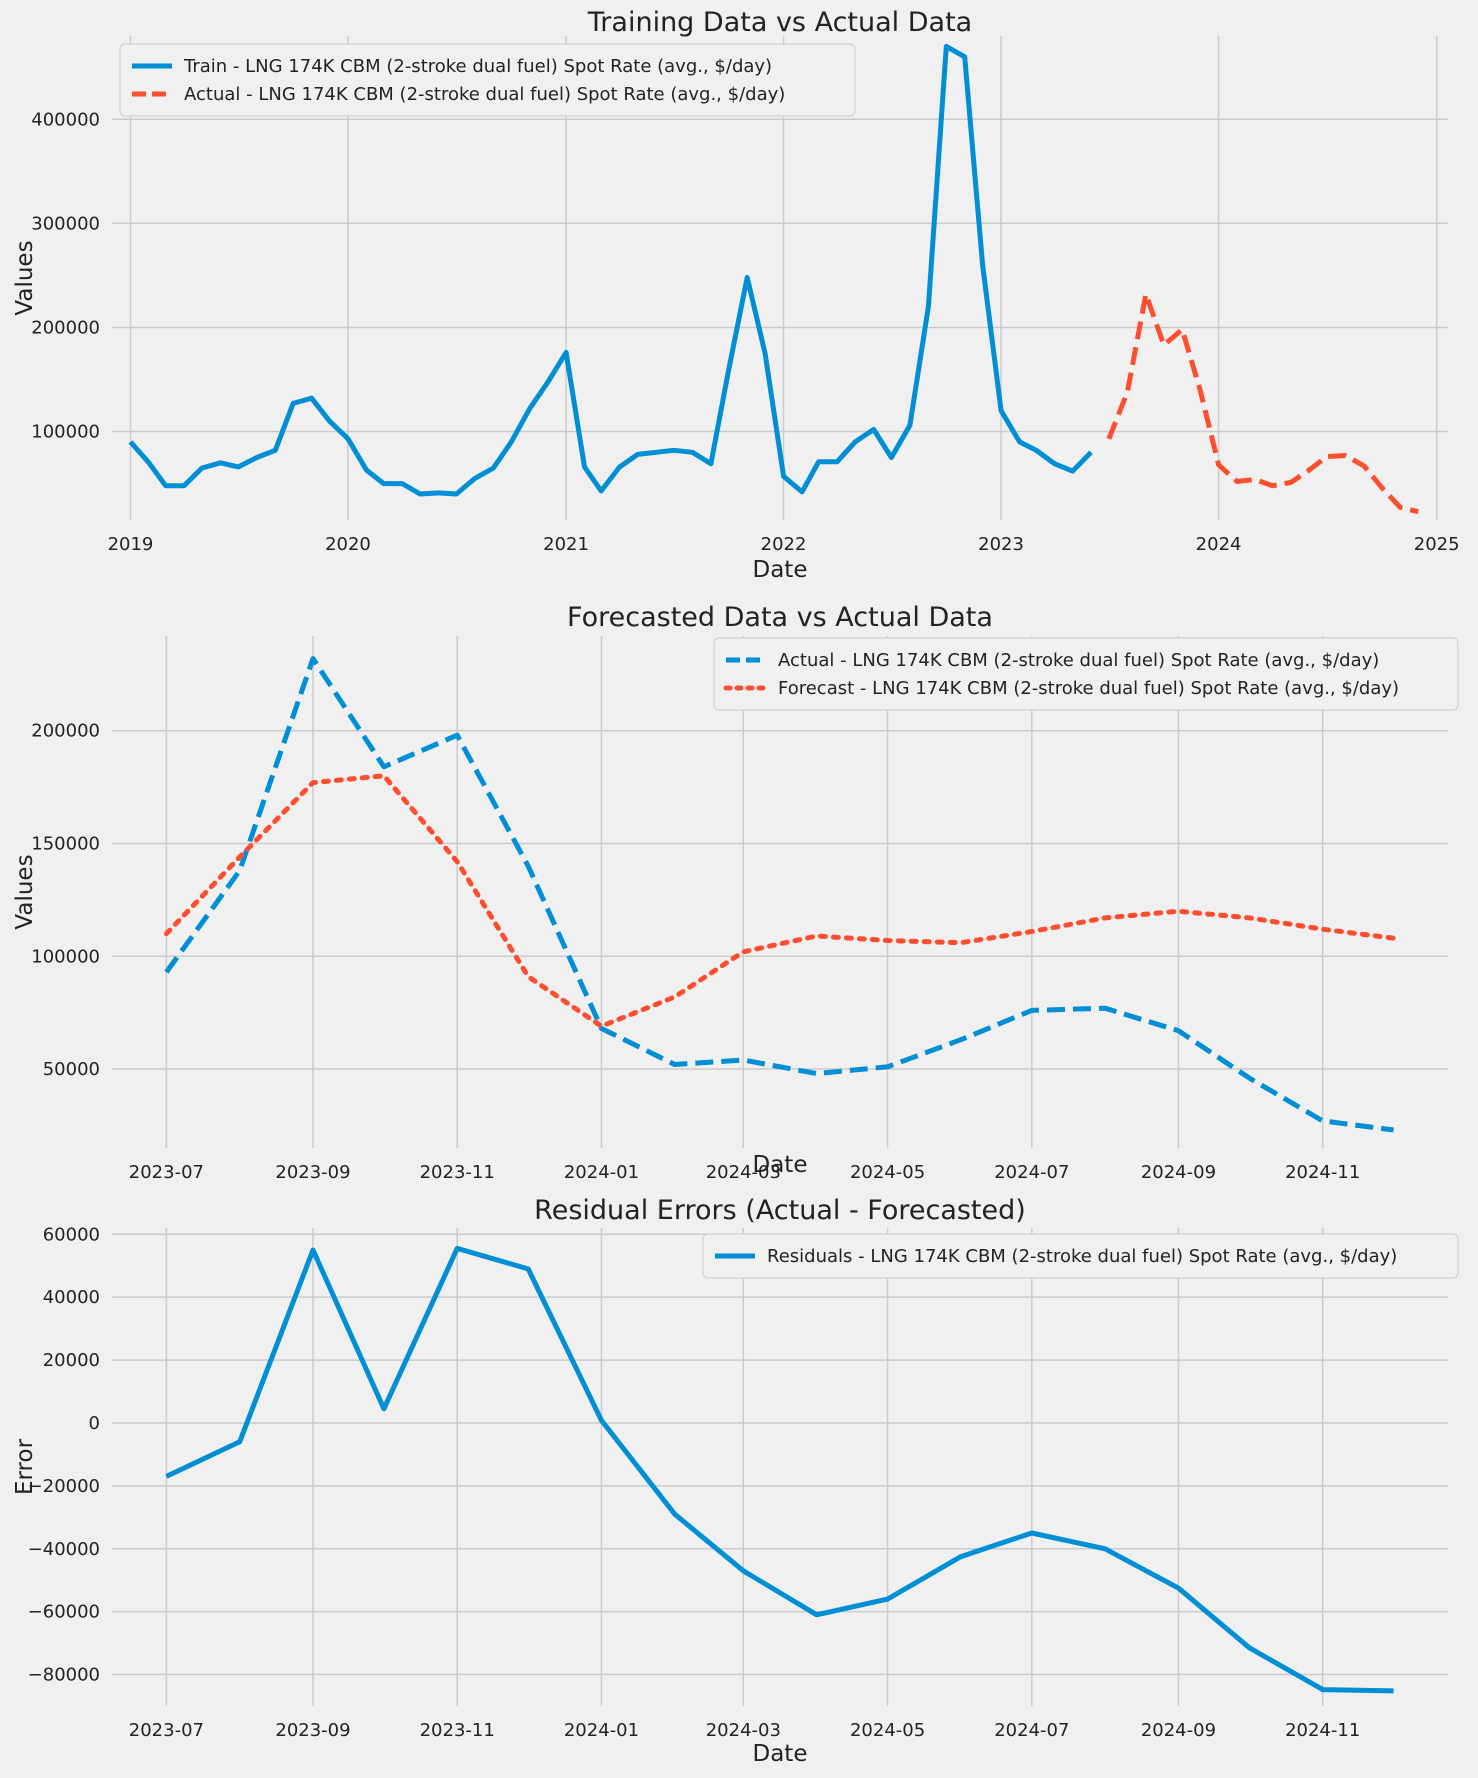 This screenshot has width=1478, height=1778. What do you see at coordinates (348, 544) in the screenshot?
I see `x-tick-label: 2020` at bounding box center [348, 544].